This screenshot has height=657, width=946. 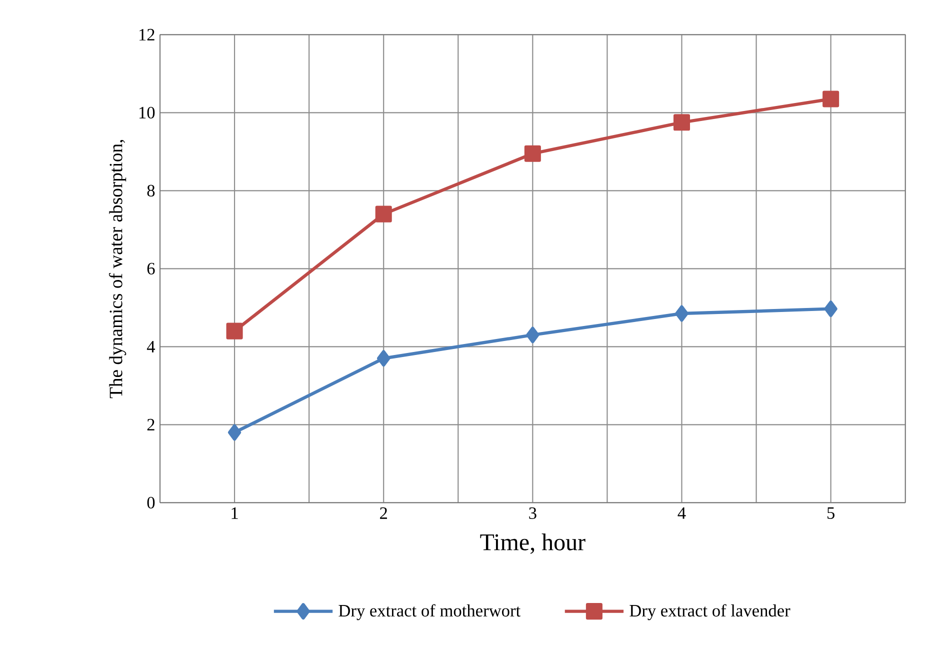 I want to click on y-tick-label: 0, so click(x=151, y=502).